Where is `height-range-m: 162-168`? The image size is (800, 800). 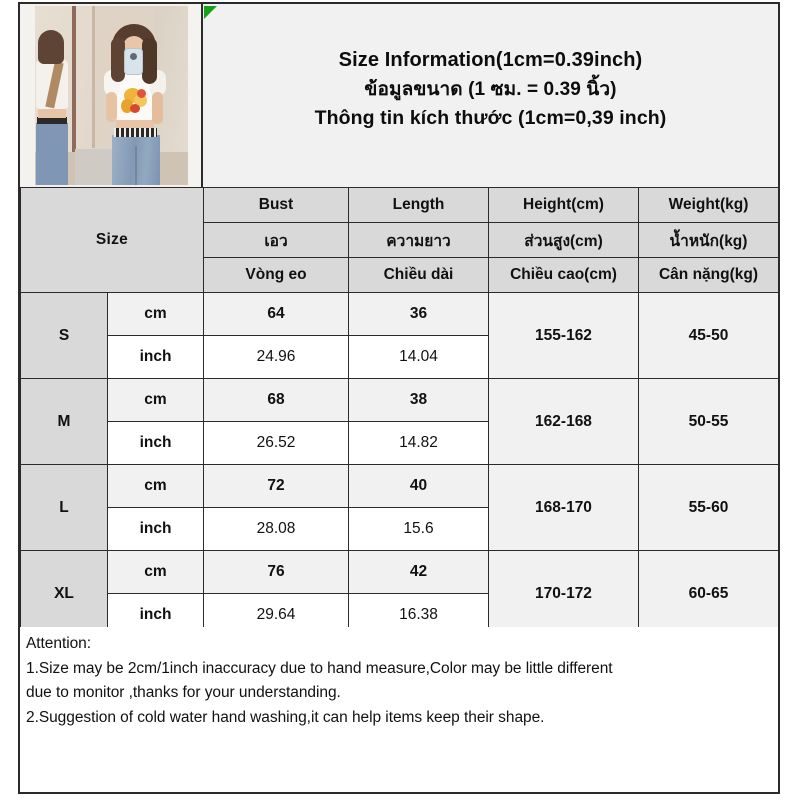
height-range-m: 162-168 is located at coordinates (563, 421).